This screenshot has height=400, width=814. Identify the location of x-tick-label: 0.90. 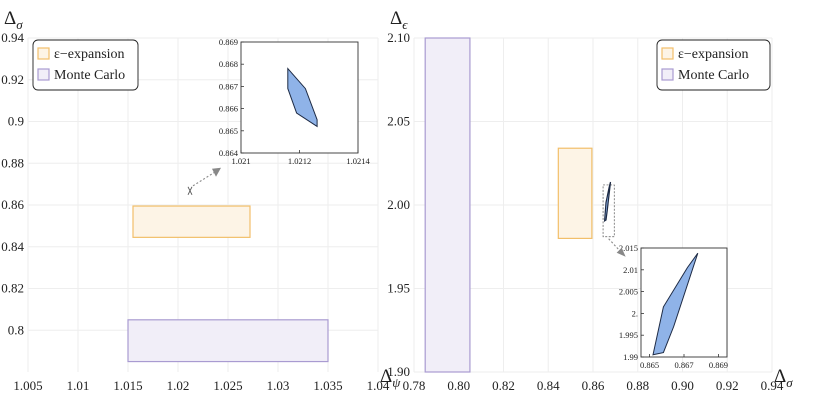
(682, 385).